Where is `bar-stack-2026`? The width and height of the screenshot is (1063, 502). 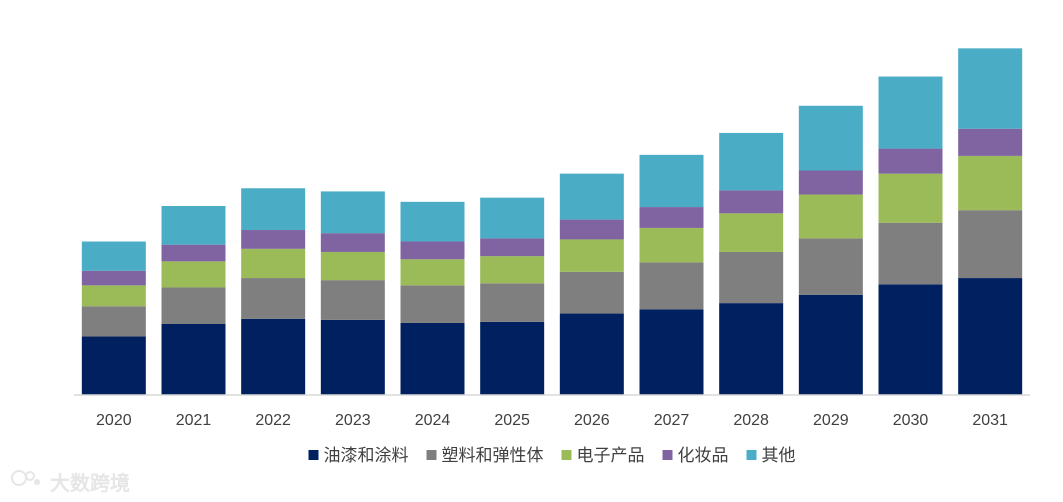 bar-stack-2026 is located at coordinates (591, 284).